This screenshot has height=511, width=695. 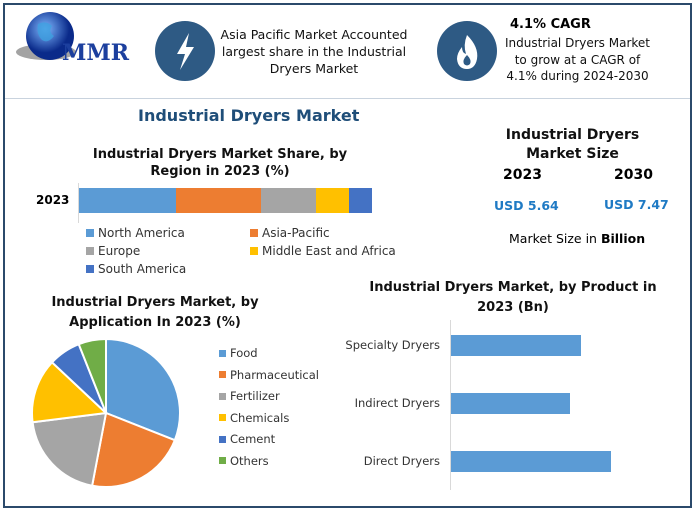 What do you see at coordinates (332, 200) in the screenshot?
I see `region-segment-middle-east-and-africa` at bounding box center [332, 200].